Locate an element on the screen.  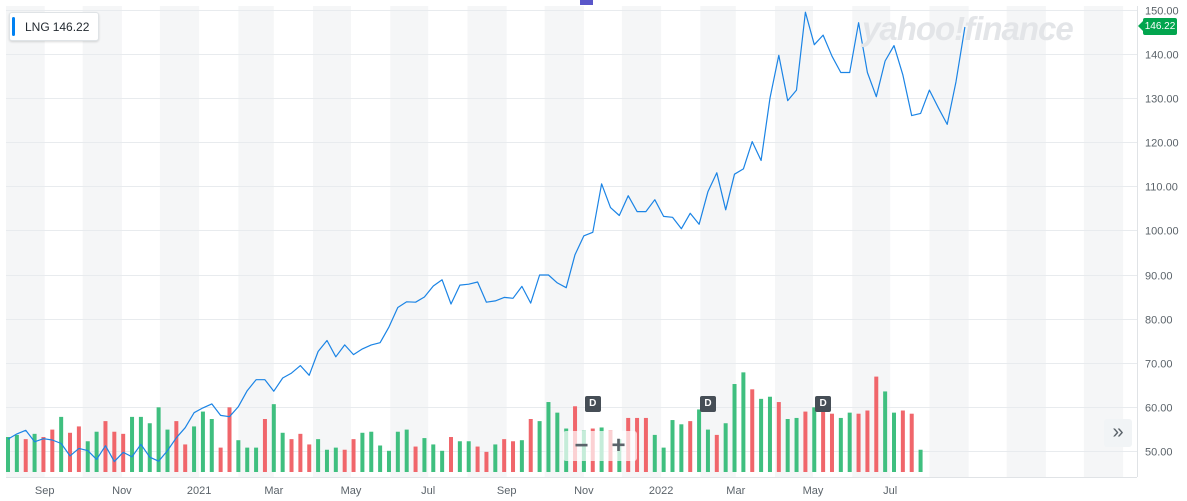
zoom-out-button: − is located at coordinates (581, 445).